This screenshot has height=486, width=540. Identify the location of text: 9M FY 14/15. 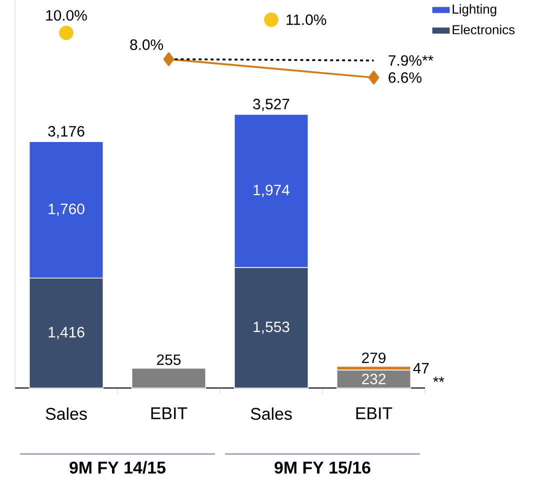
(118, 467).